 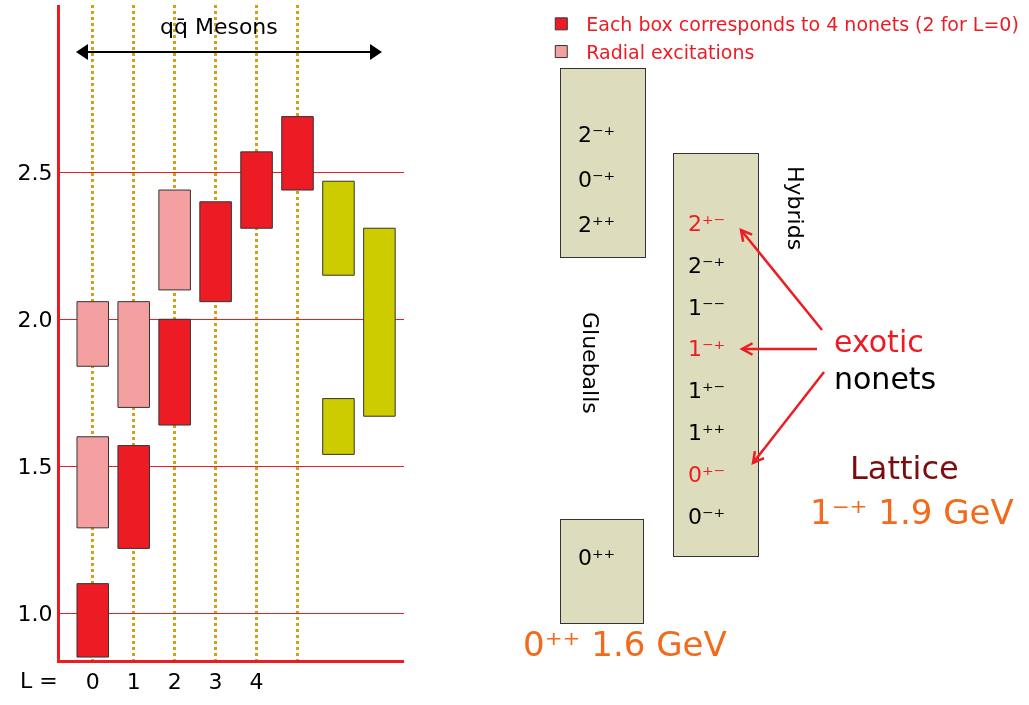 What do you see at coordinates (215, 682) in the screenshot?
I see `x-tick-label: 3` at bounding box center [215, 682].